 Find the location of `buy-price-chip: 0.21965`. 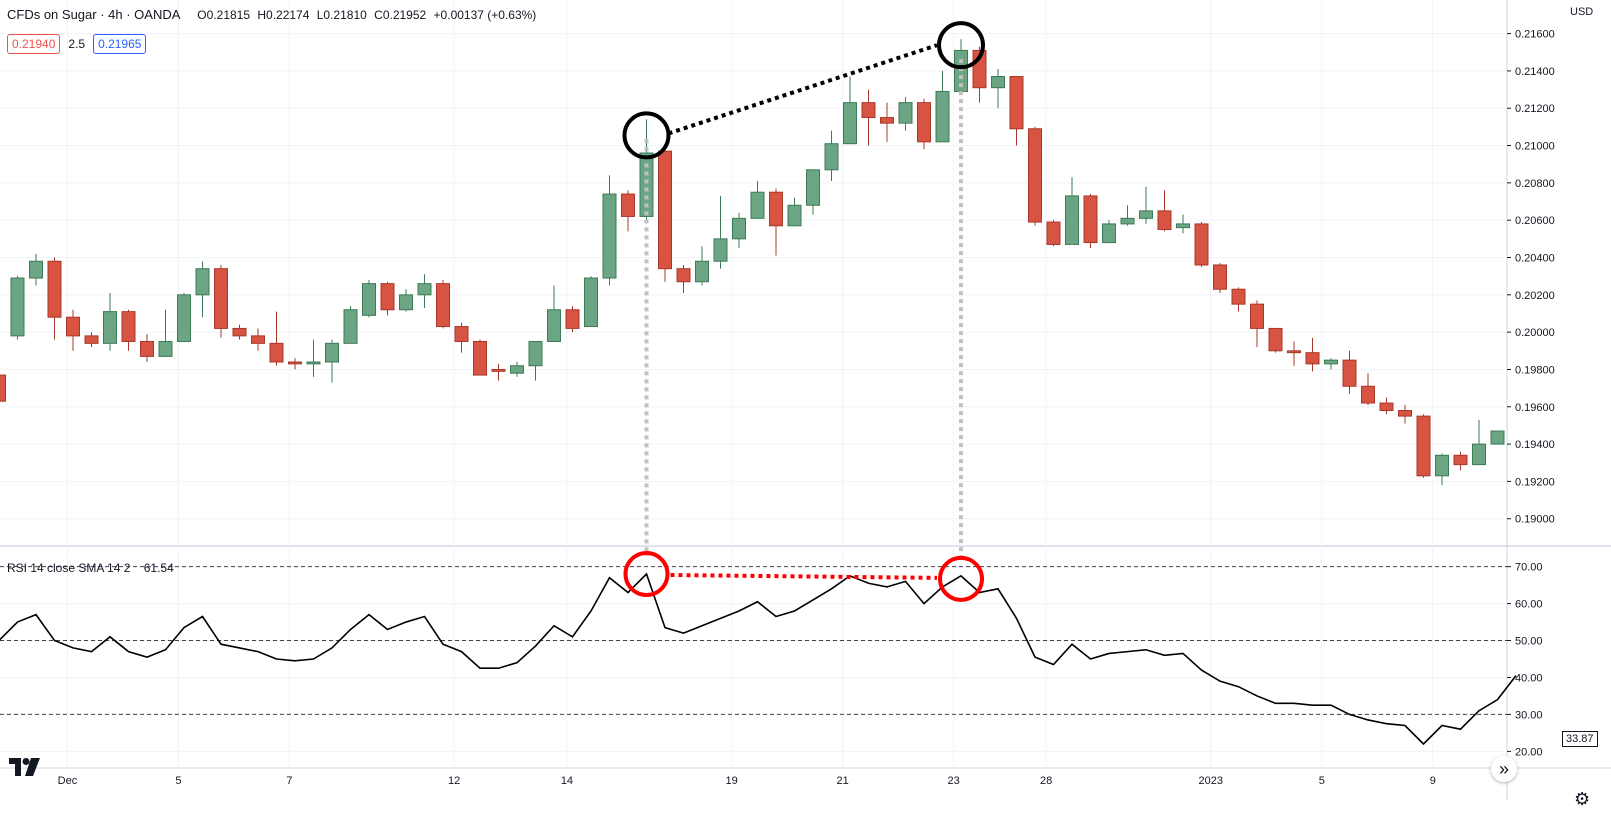

buy-price-chip: 0.21965 is located at coordinates (120, 44).